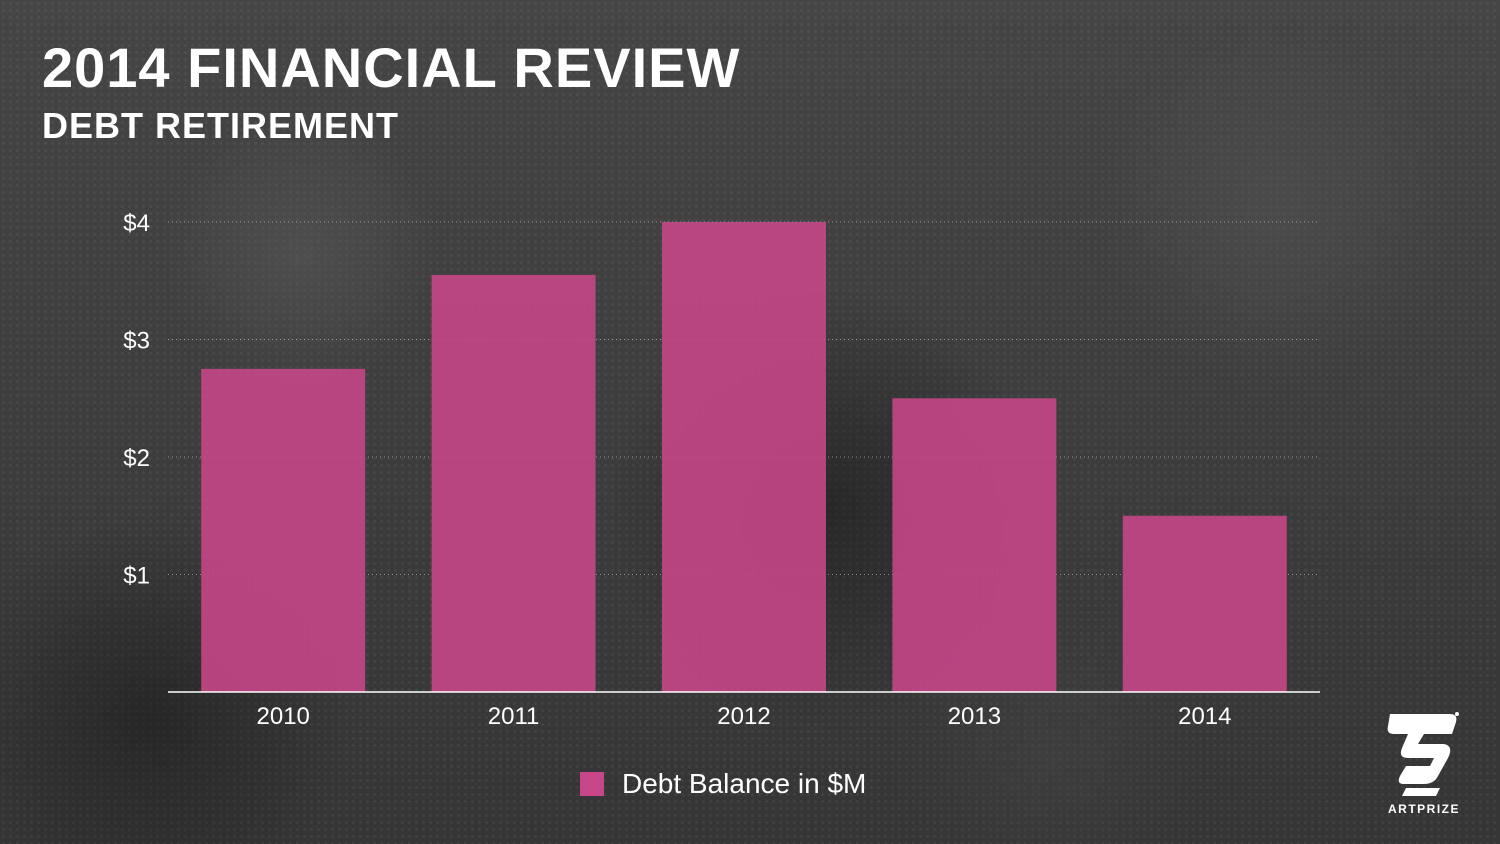  What do you see at coordinates (974, 716) in the screenshot?
I see `x-tick-label: 2013` at bounding box center [974, 716].